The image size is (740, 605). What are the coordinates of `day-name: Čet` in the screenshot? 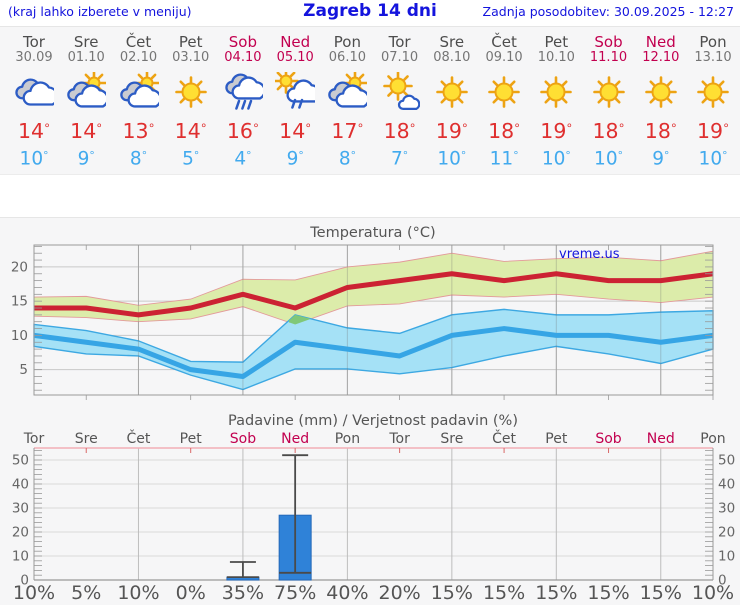 It's located at (138, 42).